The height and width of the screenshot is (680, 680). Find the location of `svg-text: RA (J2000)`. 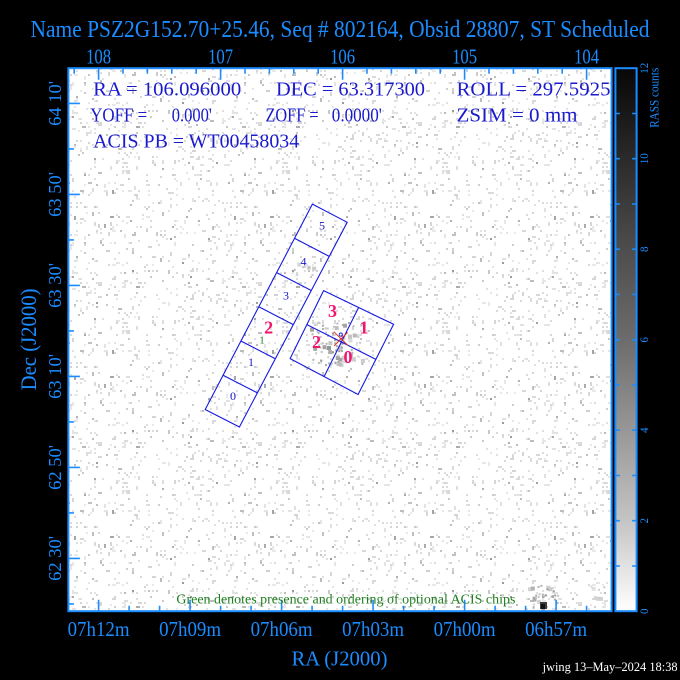

svg-text: RA (J2000) is located at coordinates (340, 659).